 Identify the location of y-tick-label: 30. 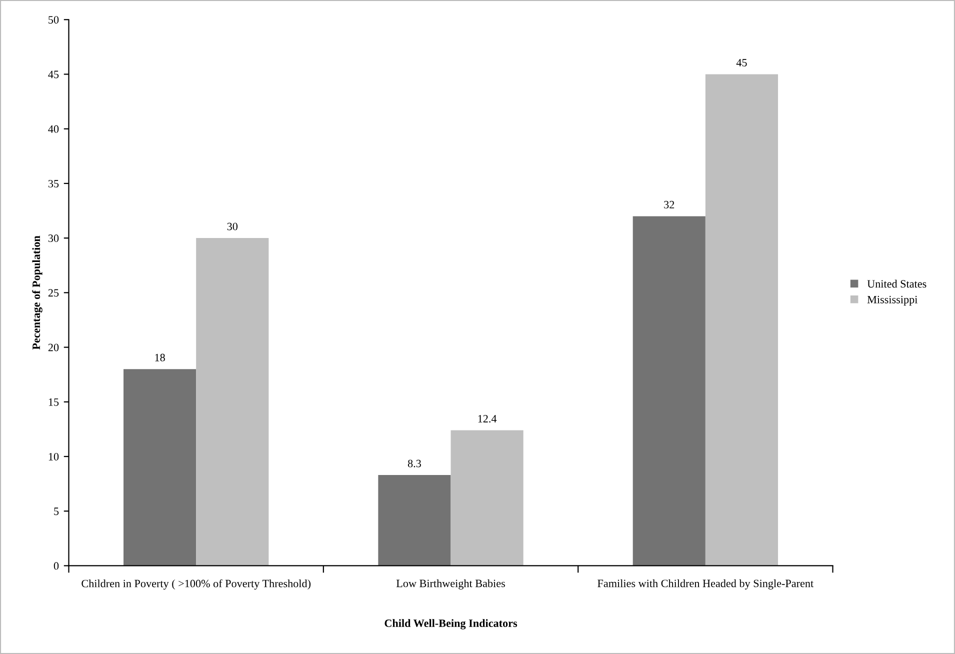
(53, 238).